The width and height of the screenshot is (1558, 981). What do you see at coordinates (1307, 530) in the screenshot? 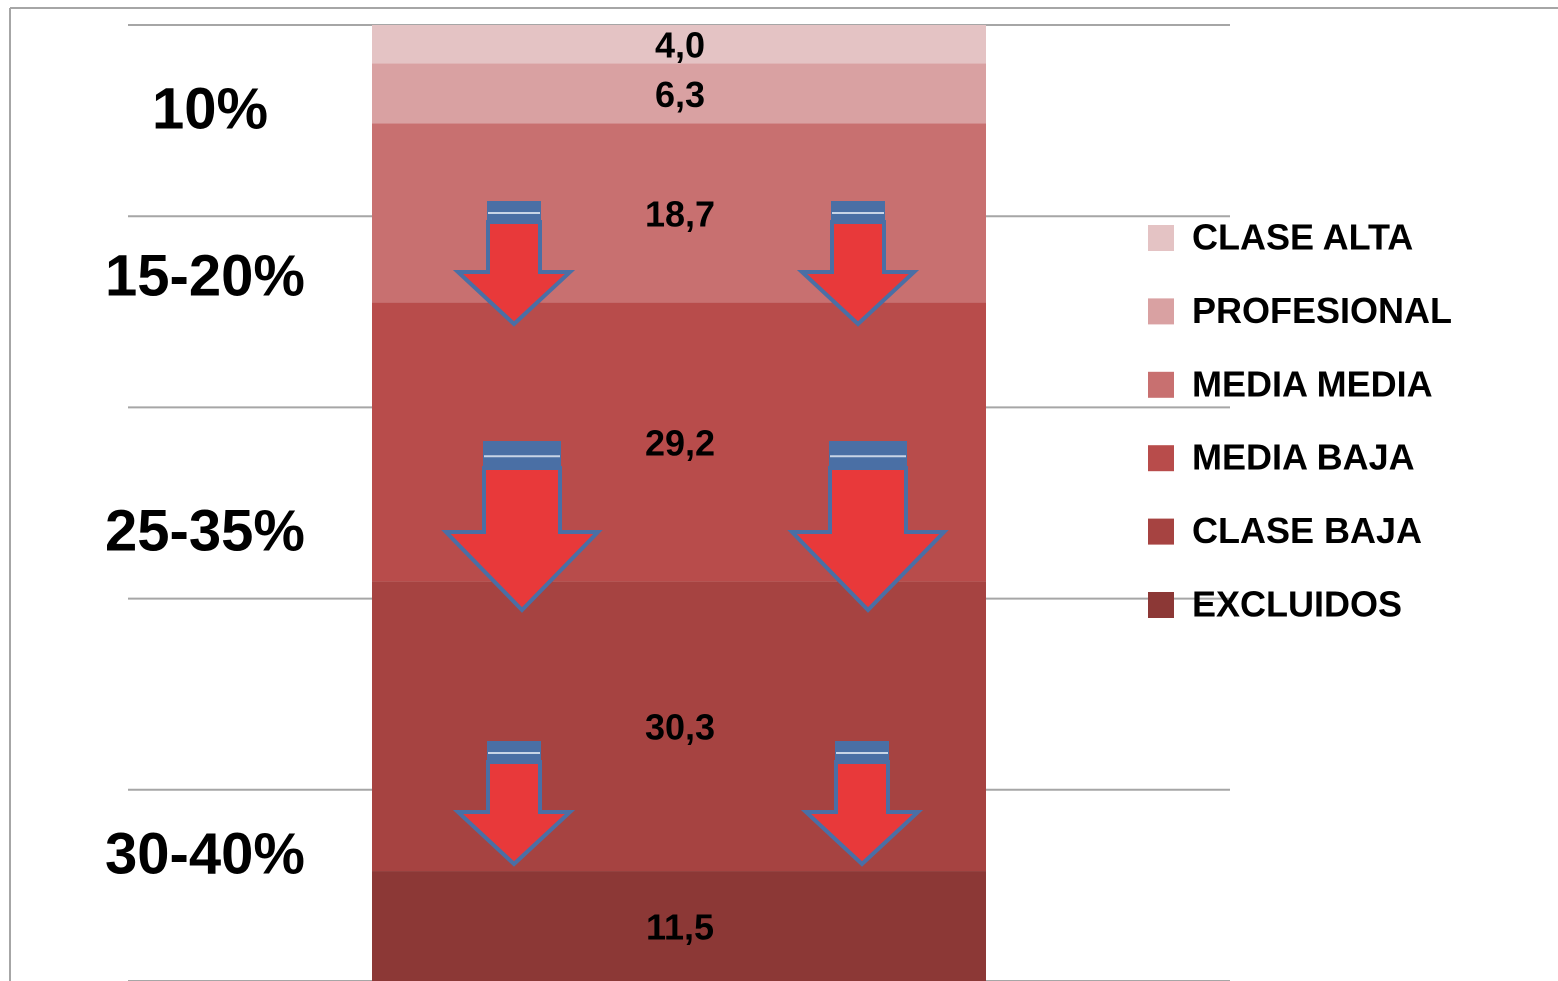
I see `legend-label: CLASE BAJA` at bounding box center [1307, 530].